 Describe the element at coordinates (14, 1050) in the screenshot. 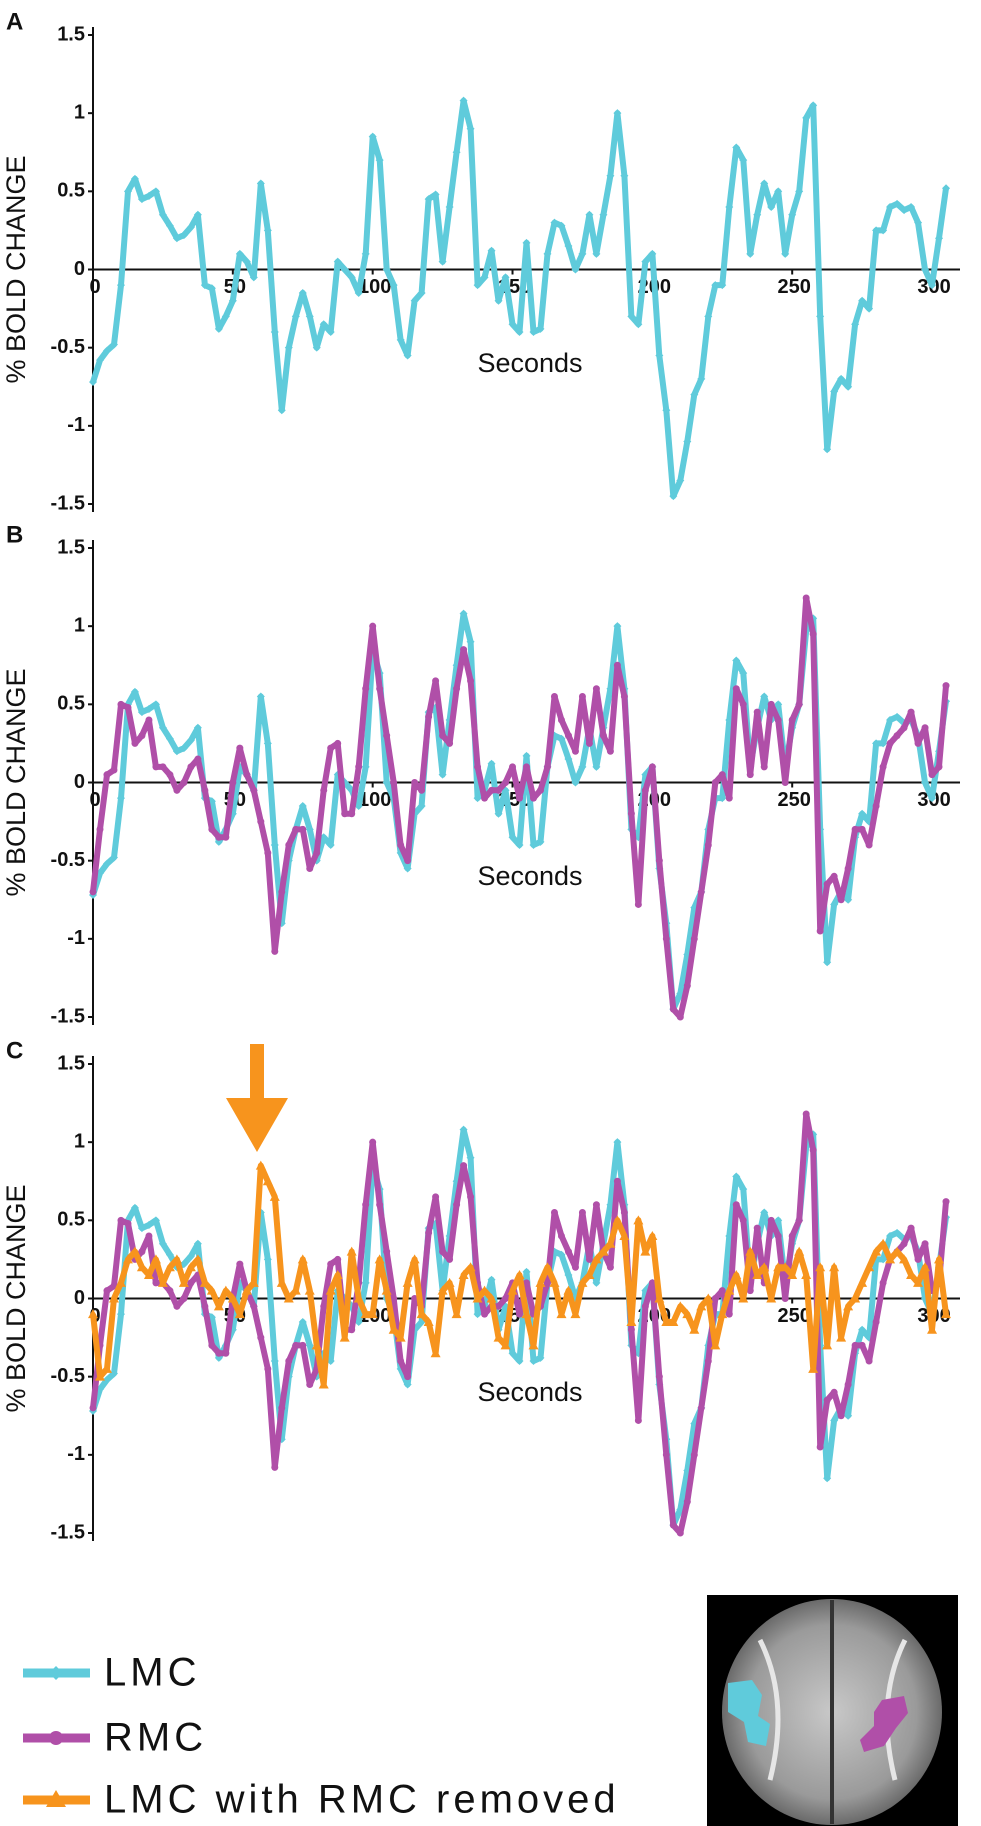

I see `panel-label: C` at that location.